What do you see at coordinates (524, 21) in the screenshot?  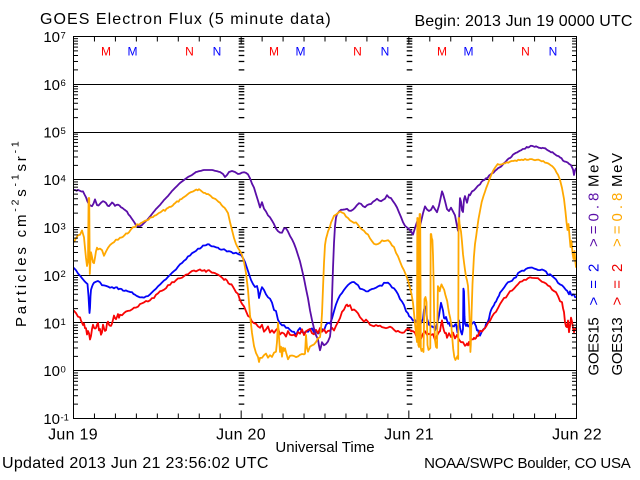 I see `svg-text: Begin: 2013 Jun 19 0000 UTC` at bounding box center [524, 21].